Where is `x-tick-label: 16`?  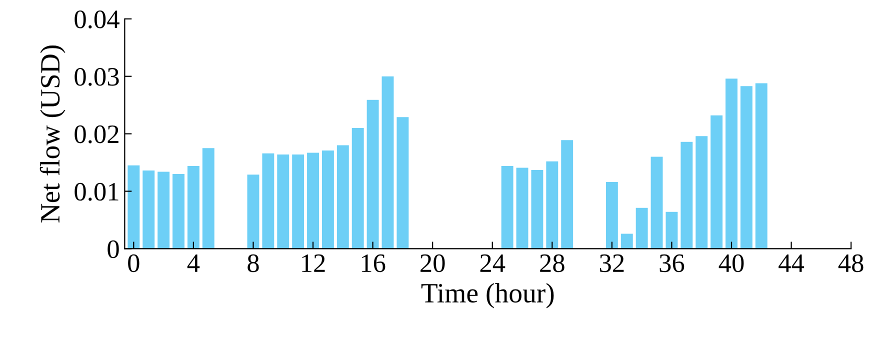
x-tick-label: 16 is located at coordinates (374, 263).